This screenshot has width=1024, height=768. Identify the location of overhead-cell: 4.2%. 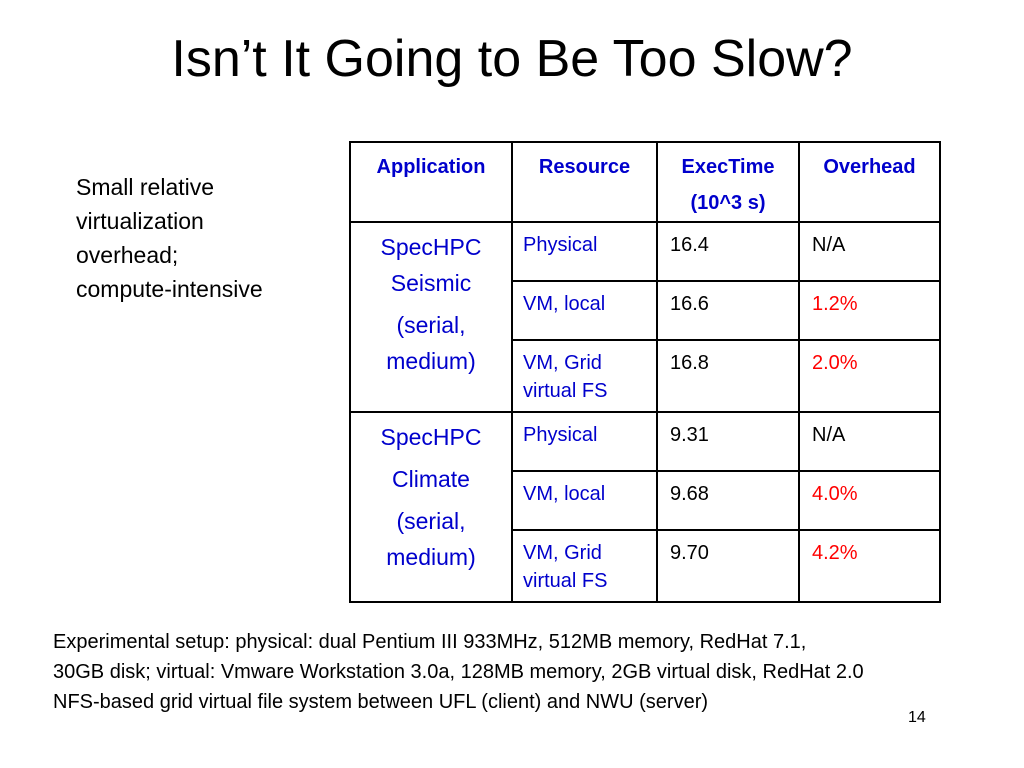
(869, 566).